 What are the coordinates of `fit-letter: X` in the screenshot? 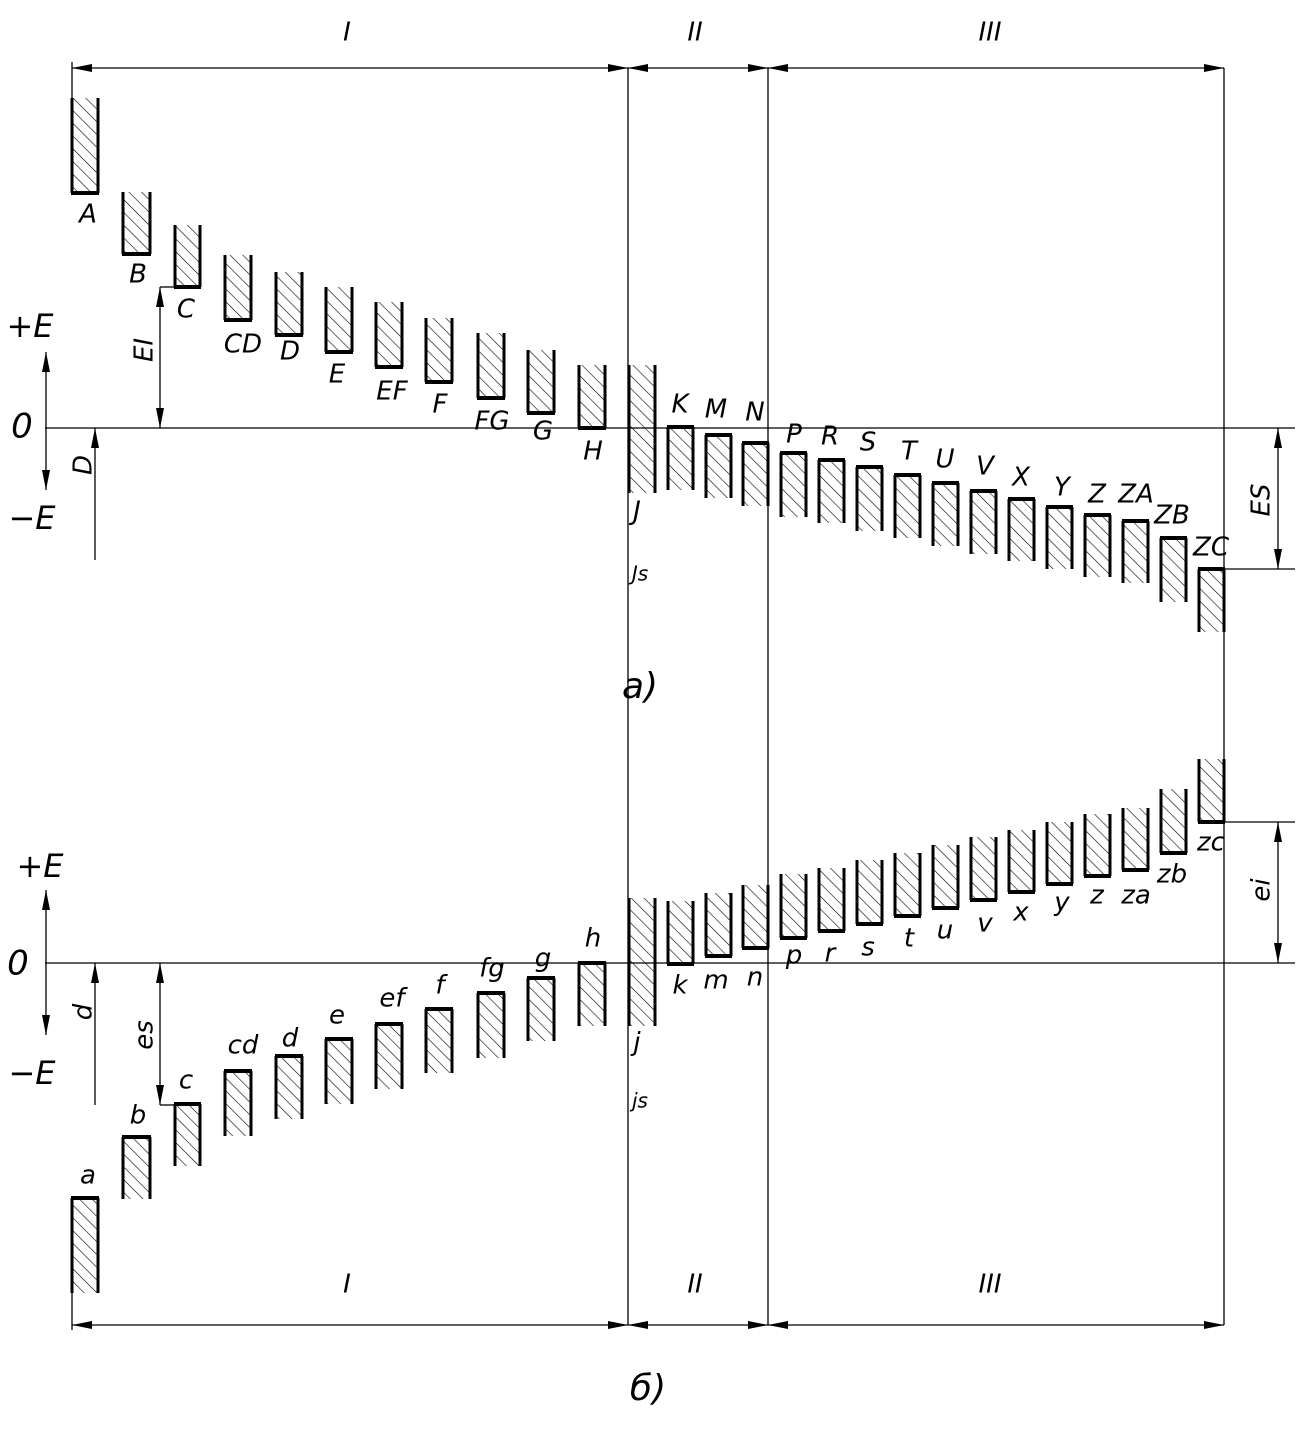 It's located at (1020, 478).